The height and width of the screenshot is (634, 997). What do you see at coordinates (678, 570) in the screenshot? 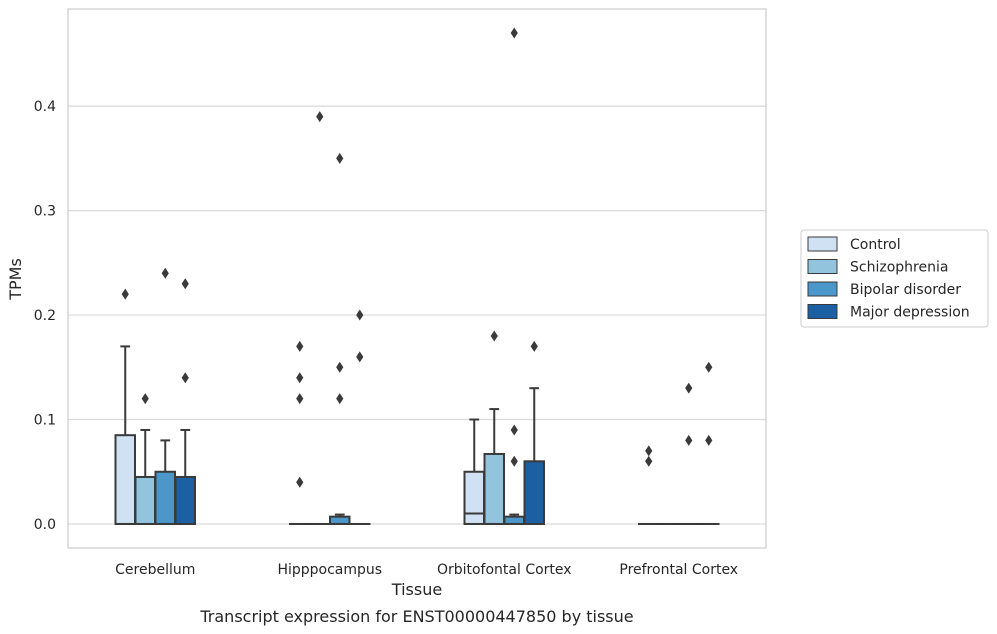
I see `x-tick-label: Prefrontal Cortex` at bounding box center [678, 570].